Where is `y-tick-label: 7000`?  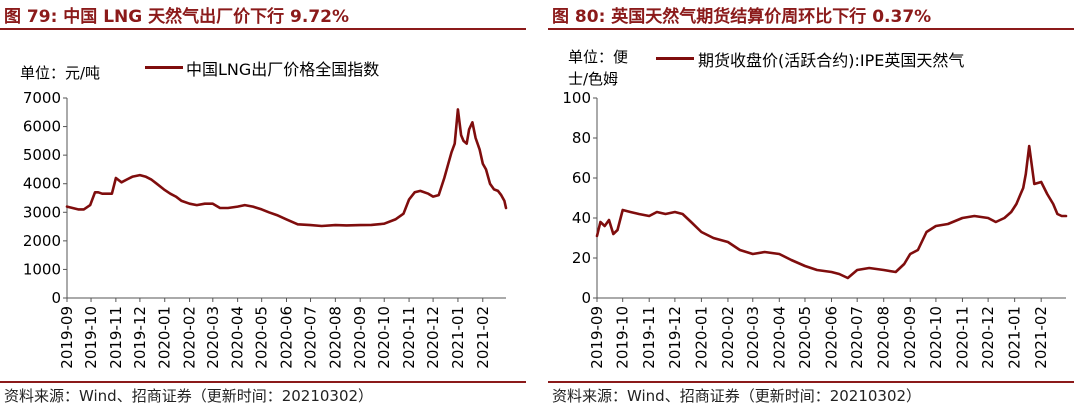 y-tick-label: 7000 is located at coordinates (42, 98).